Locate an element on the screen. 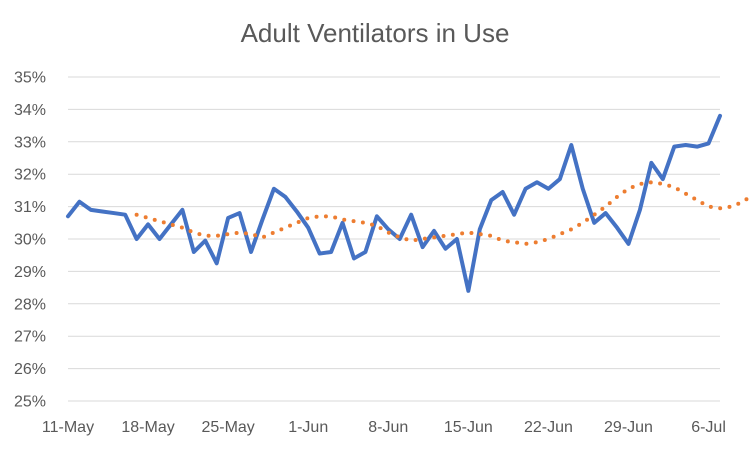 The image size is (750, 450). y-tick-label: 30% is located at coordinates (30, 240).